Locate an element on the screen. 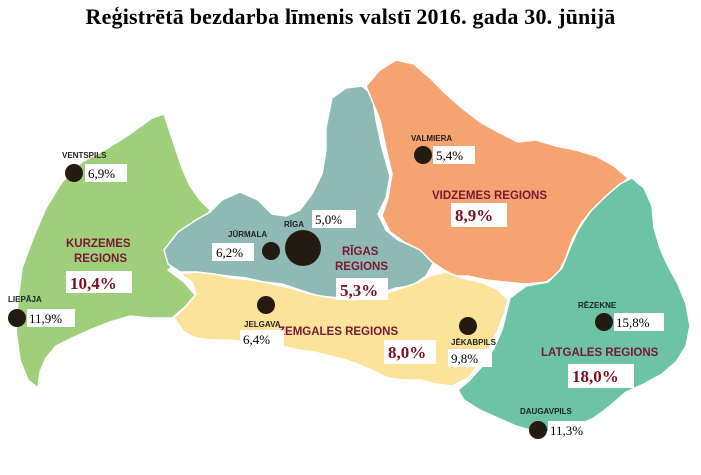 Image resolution: width=701 pixels, height=475 pixels. region-value-box-vidzeme is located at coordinates (479, 215).